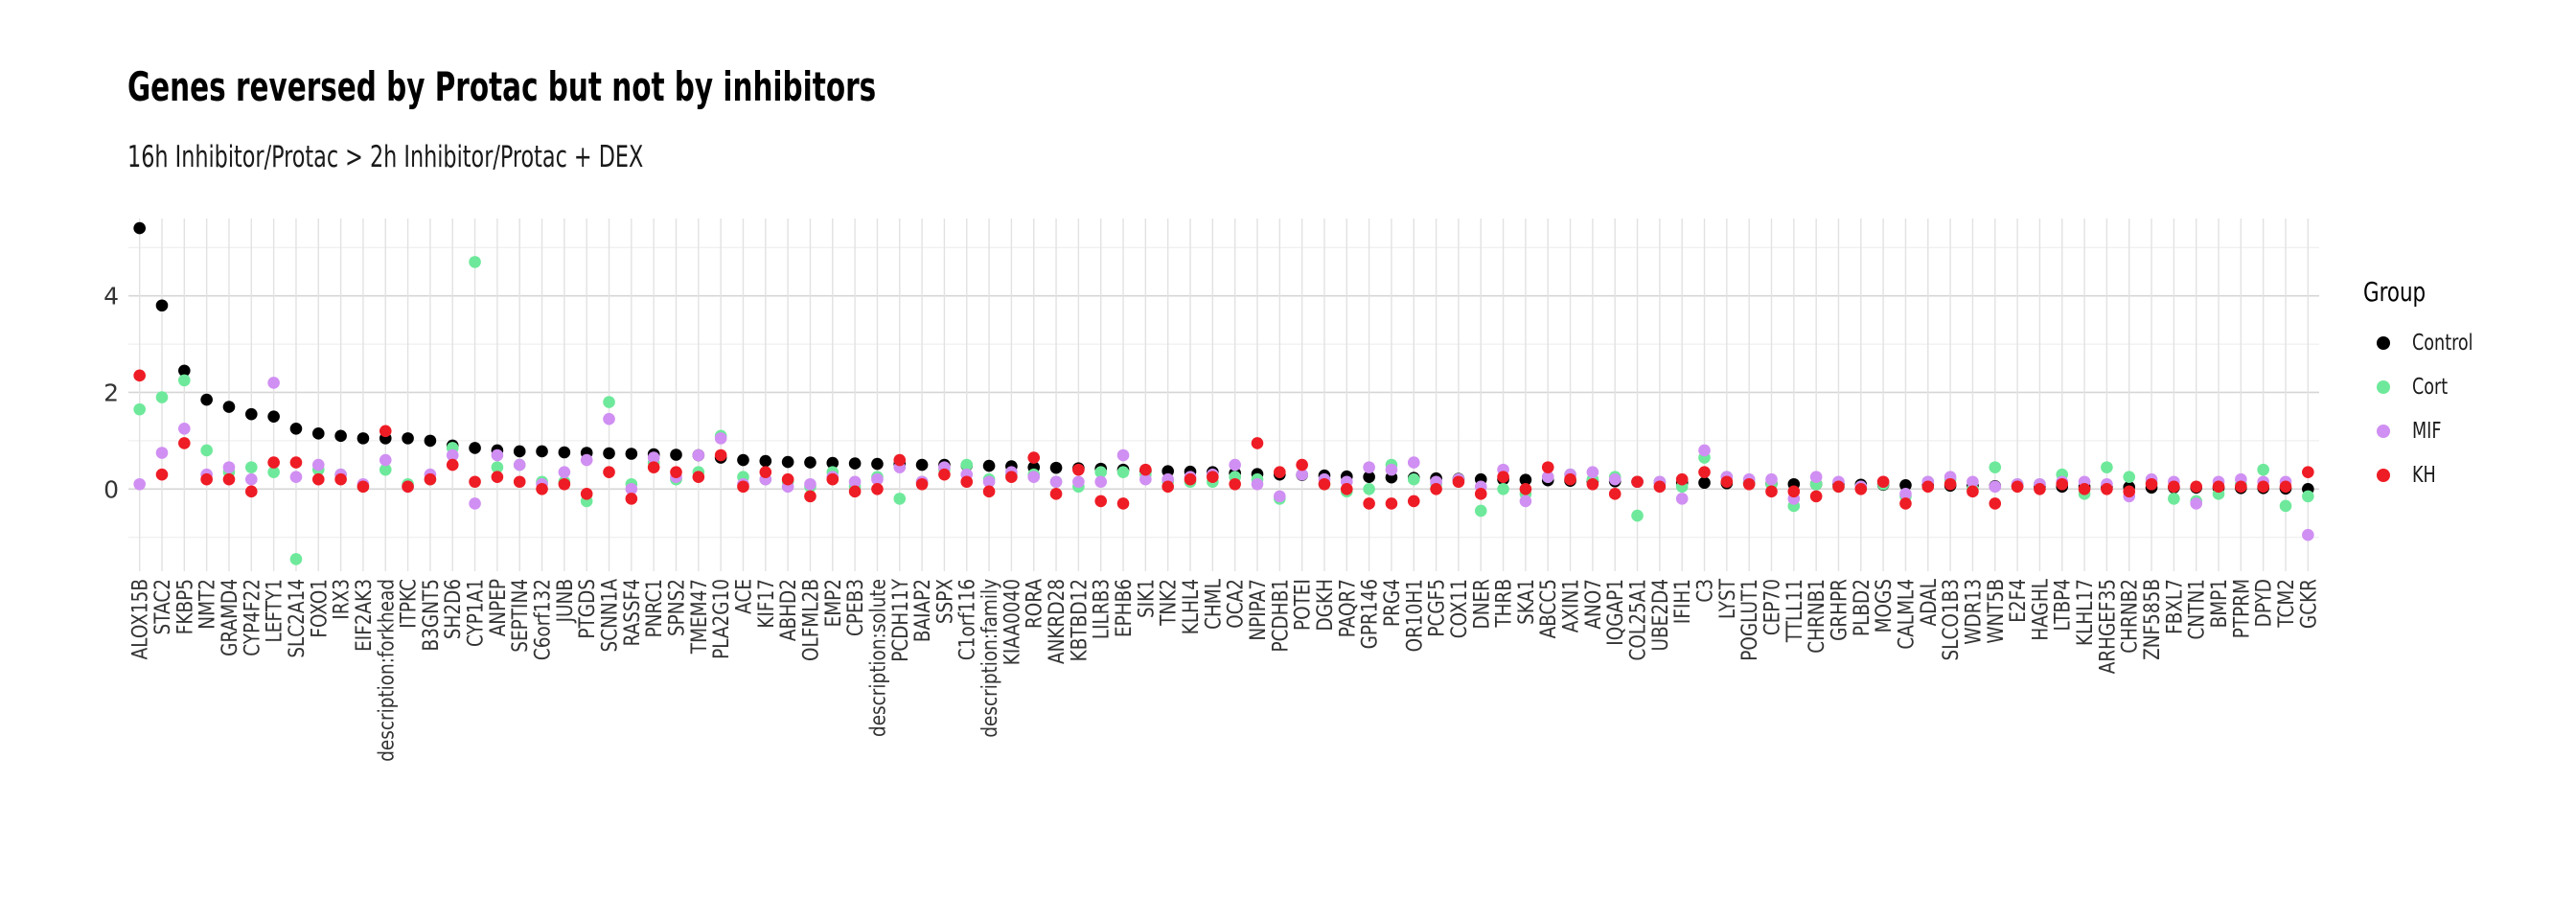  What do you see at coordinates (854, 607) in the screenshot?
I see `x-tick-label: CPEB3` at bounding box center [854, 607].